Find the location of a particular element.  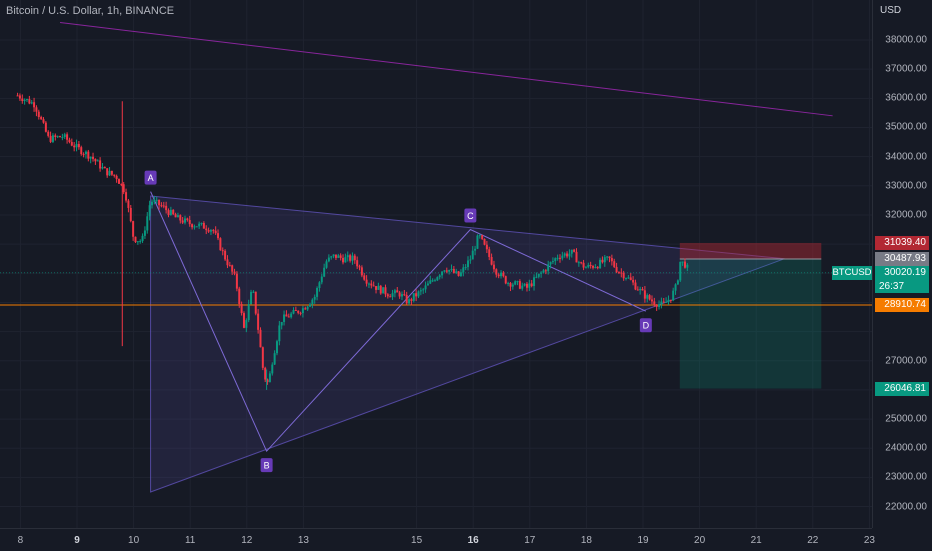

currency-label: USD is located at coordinates (891, 10).